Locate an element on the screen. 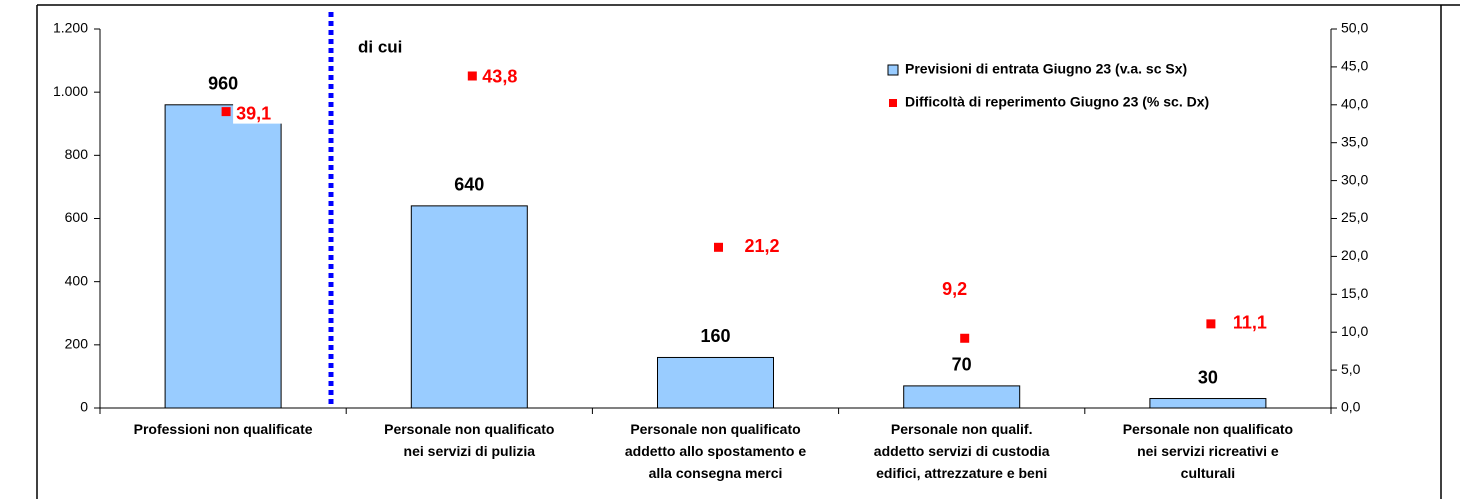 Image resolution: width=1460 pixels, height=499 pixels. bar-value-label: 160 is located at coordinates (715, 336).